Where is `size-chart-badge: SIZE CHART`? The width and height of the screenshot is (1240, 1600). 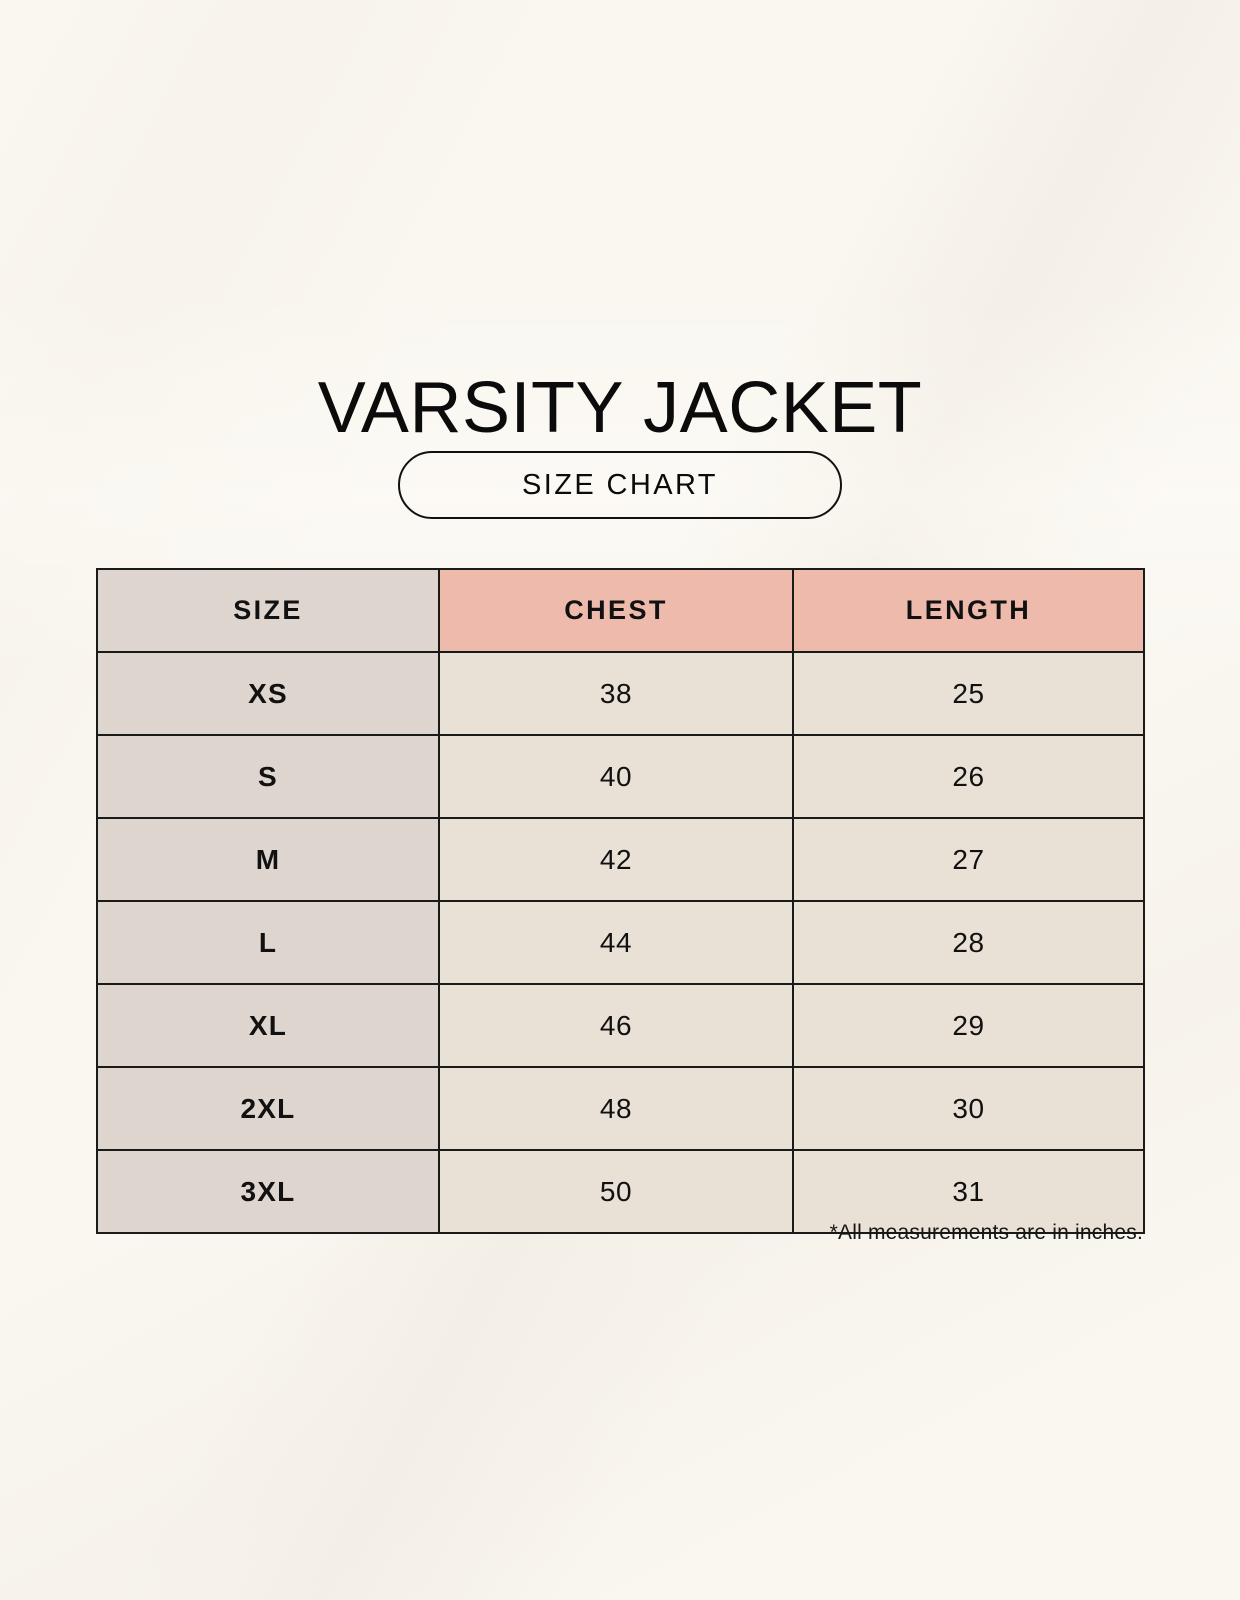 size-chart-badge: SIZE CHART is located at coordinates (620, 485).